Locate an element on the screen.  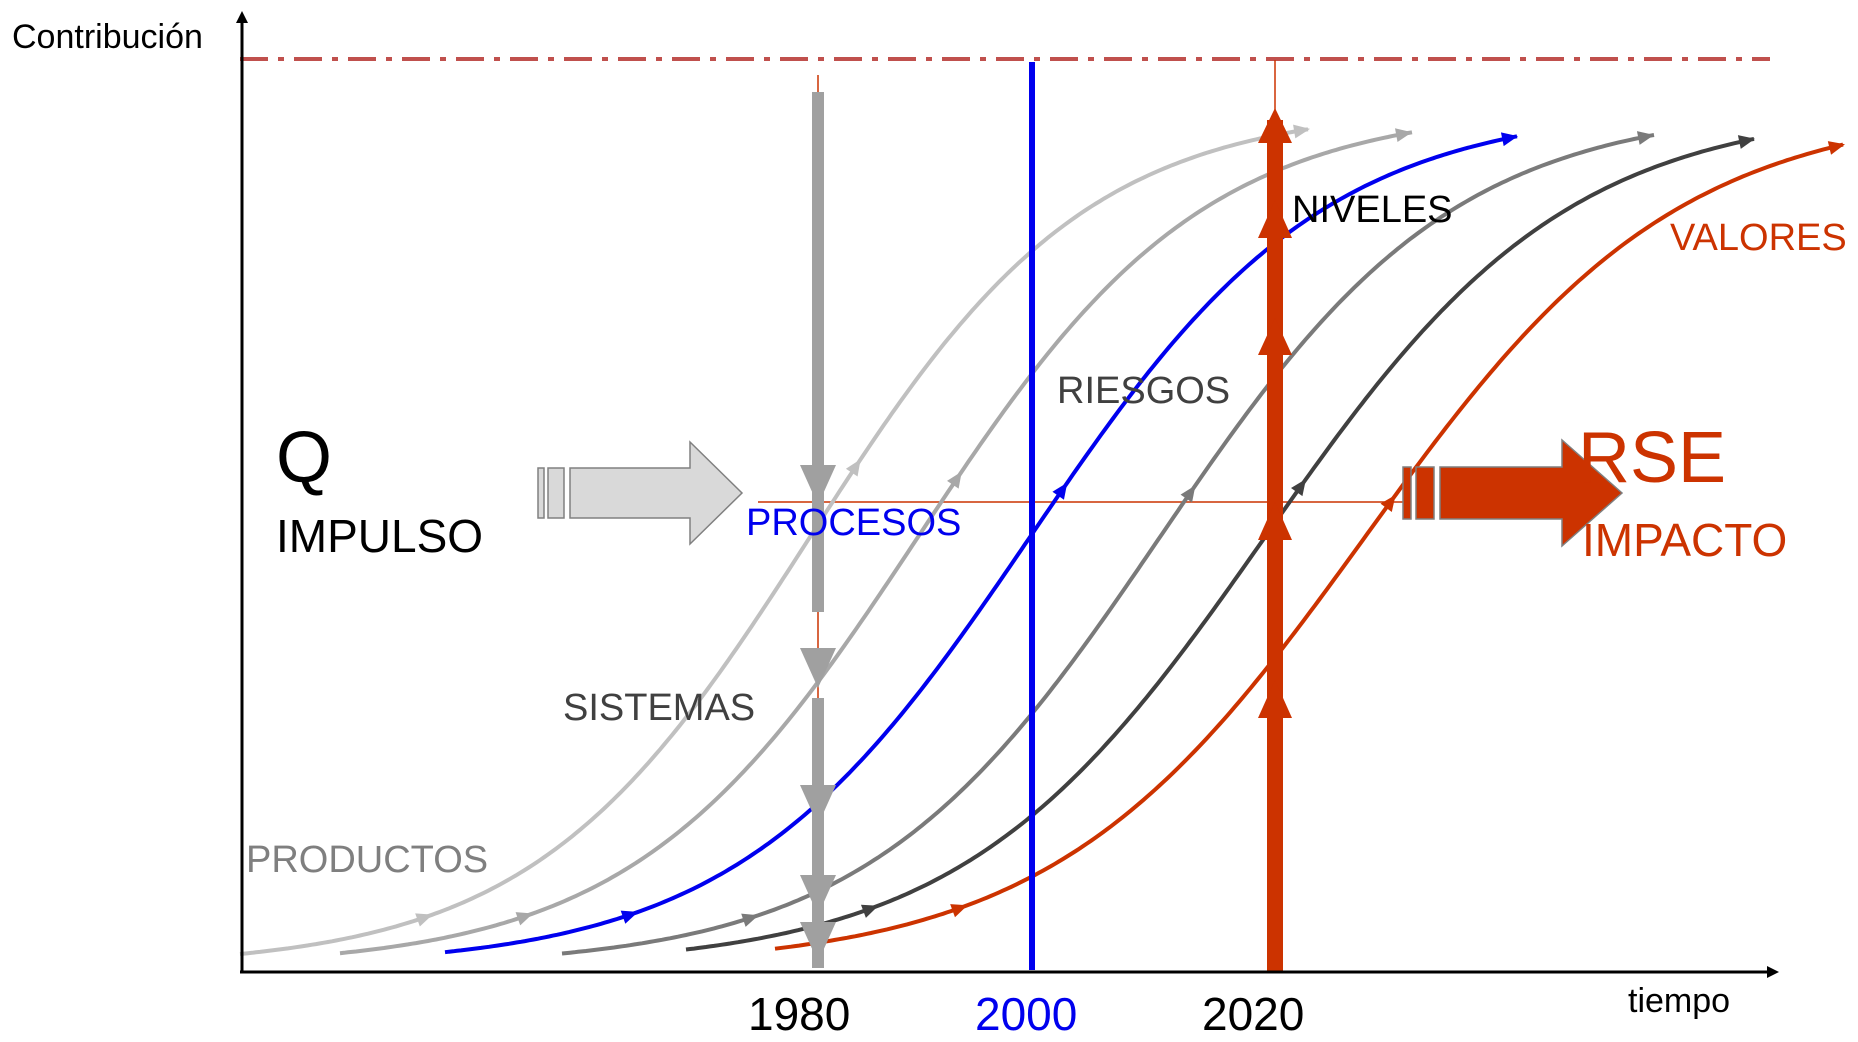
year-label-1980: 1980 is located at coordinates (799, 1012).